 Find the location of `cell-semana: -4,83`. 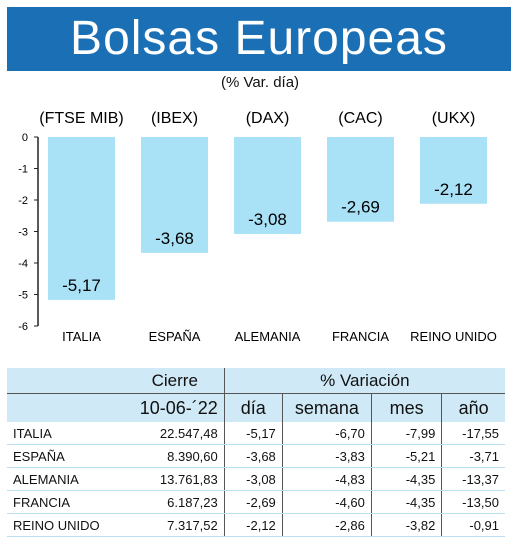

cell-semana: -4,83 is located at coordinates (326, 479).